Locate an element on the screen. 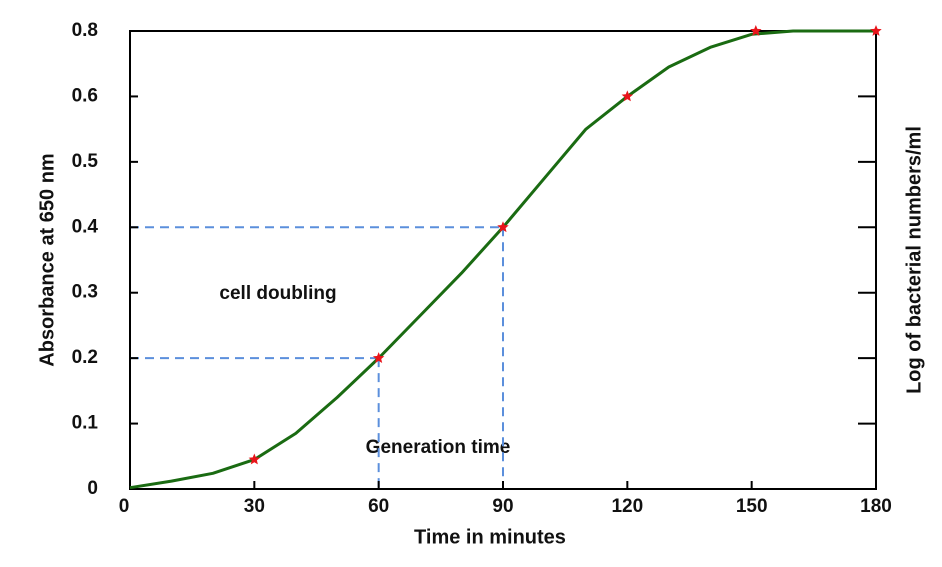  x-tick-label: 0 is located at coordinates (124, 506).